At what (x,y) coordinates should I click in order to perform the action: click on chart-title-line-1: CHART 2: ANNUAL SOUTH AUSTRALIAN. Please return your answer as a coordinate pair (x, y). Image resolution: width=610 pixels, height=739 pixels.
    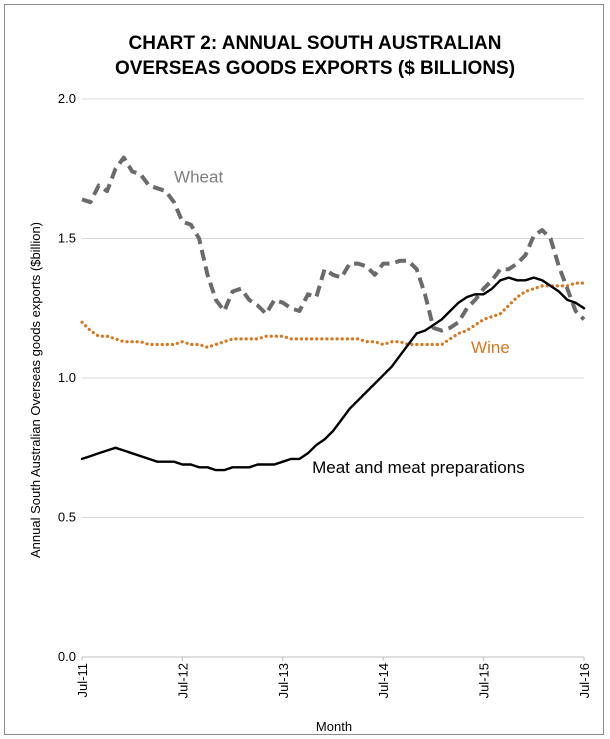
    Looking at the image, I should click on (315, 43).